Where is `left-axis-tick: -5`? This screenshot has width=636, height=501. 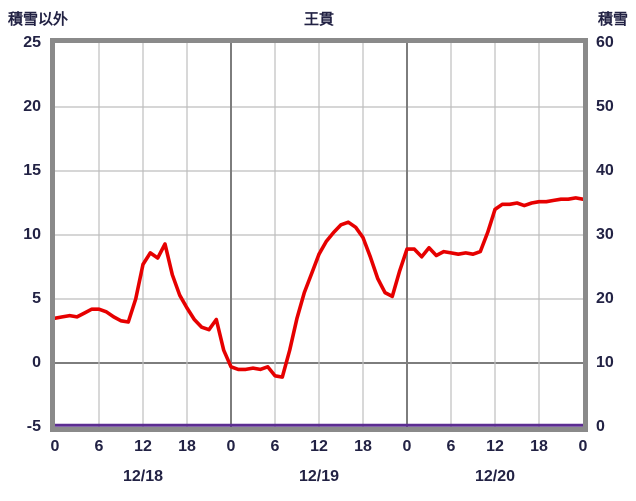 left-axis-tick: -5 is located at coordinates (33, 426).